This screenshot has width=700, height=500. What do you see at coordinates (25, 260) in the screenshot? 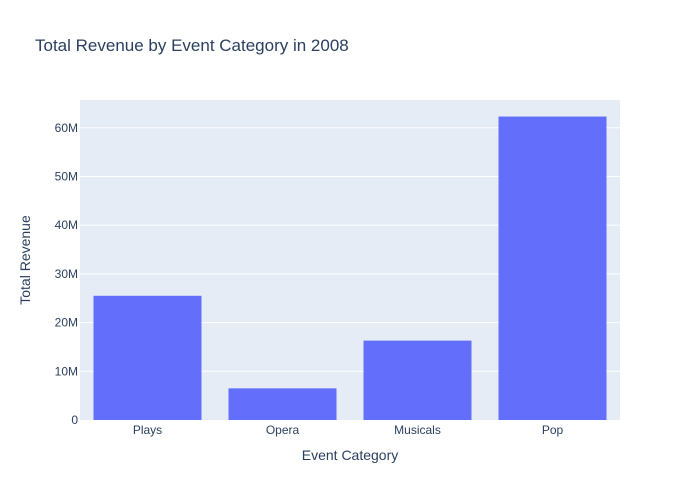
I see `y-axis-title: Total Revenue` at bounding box center [25, 260].